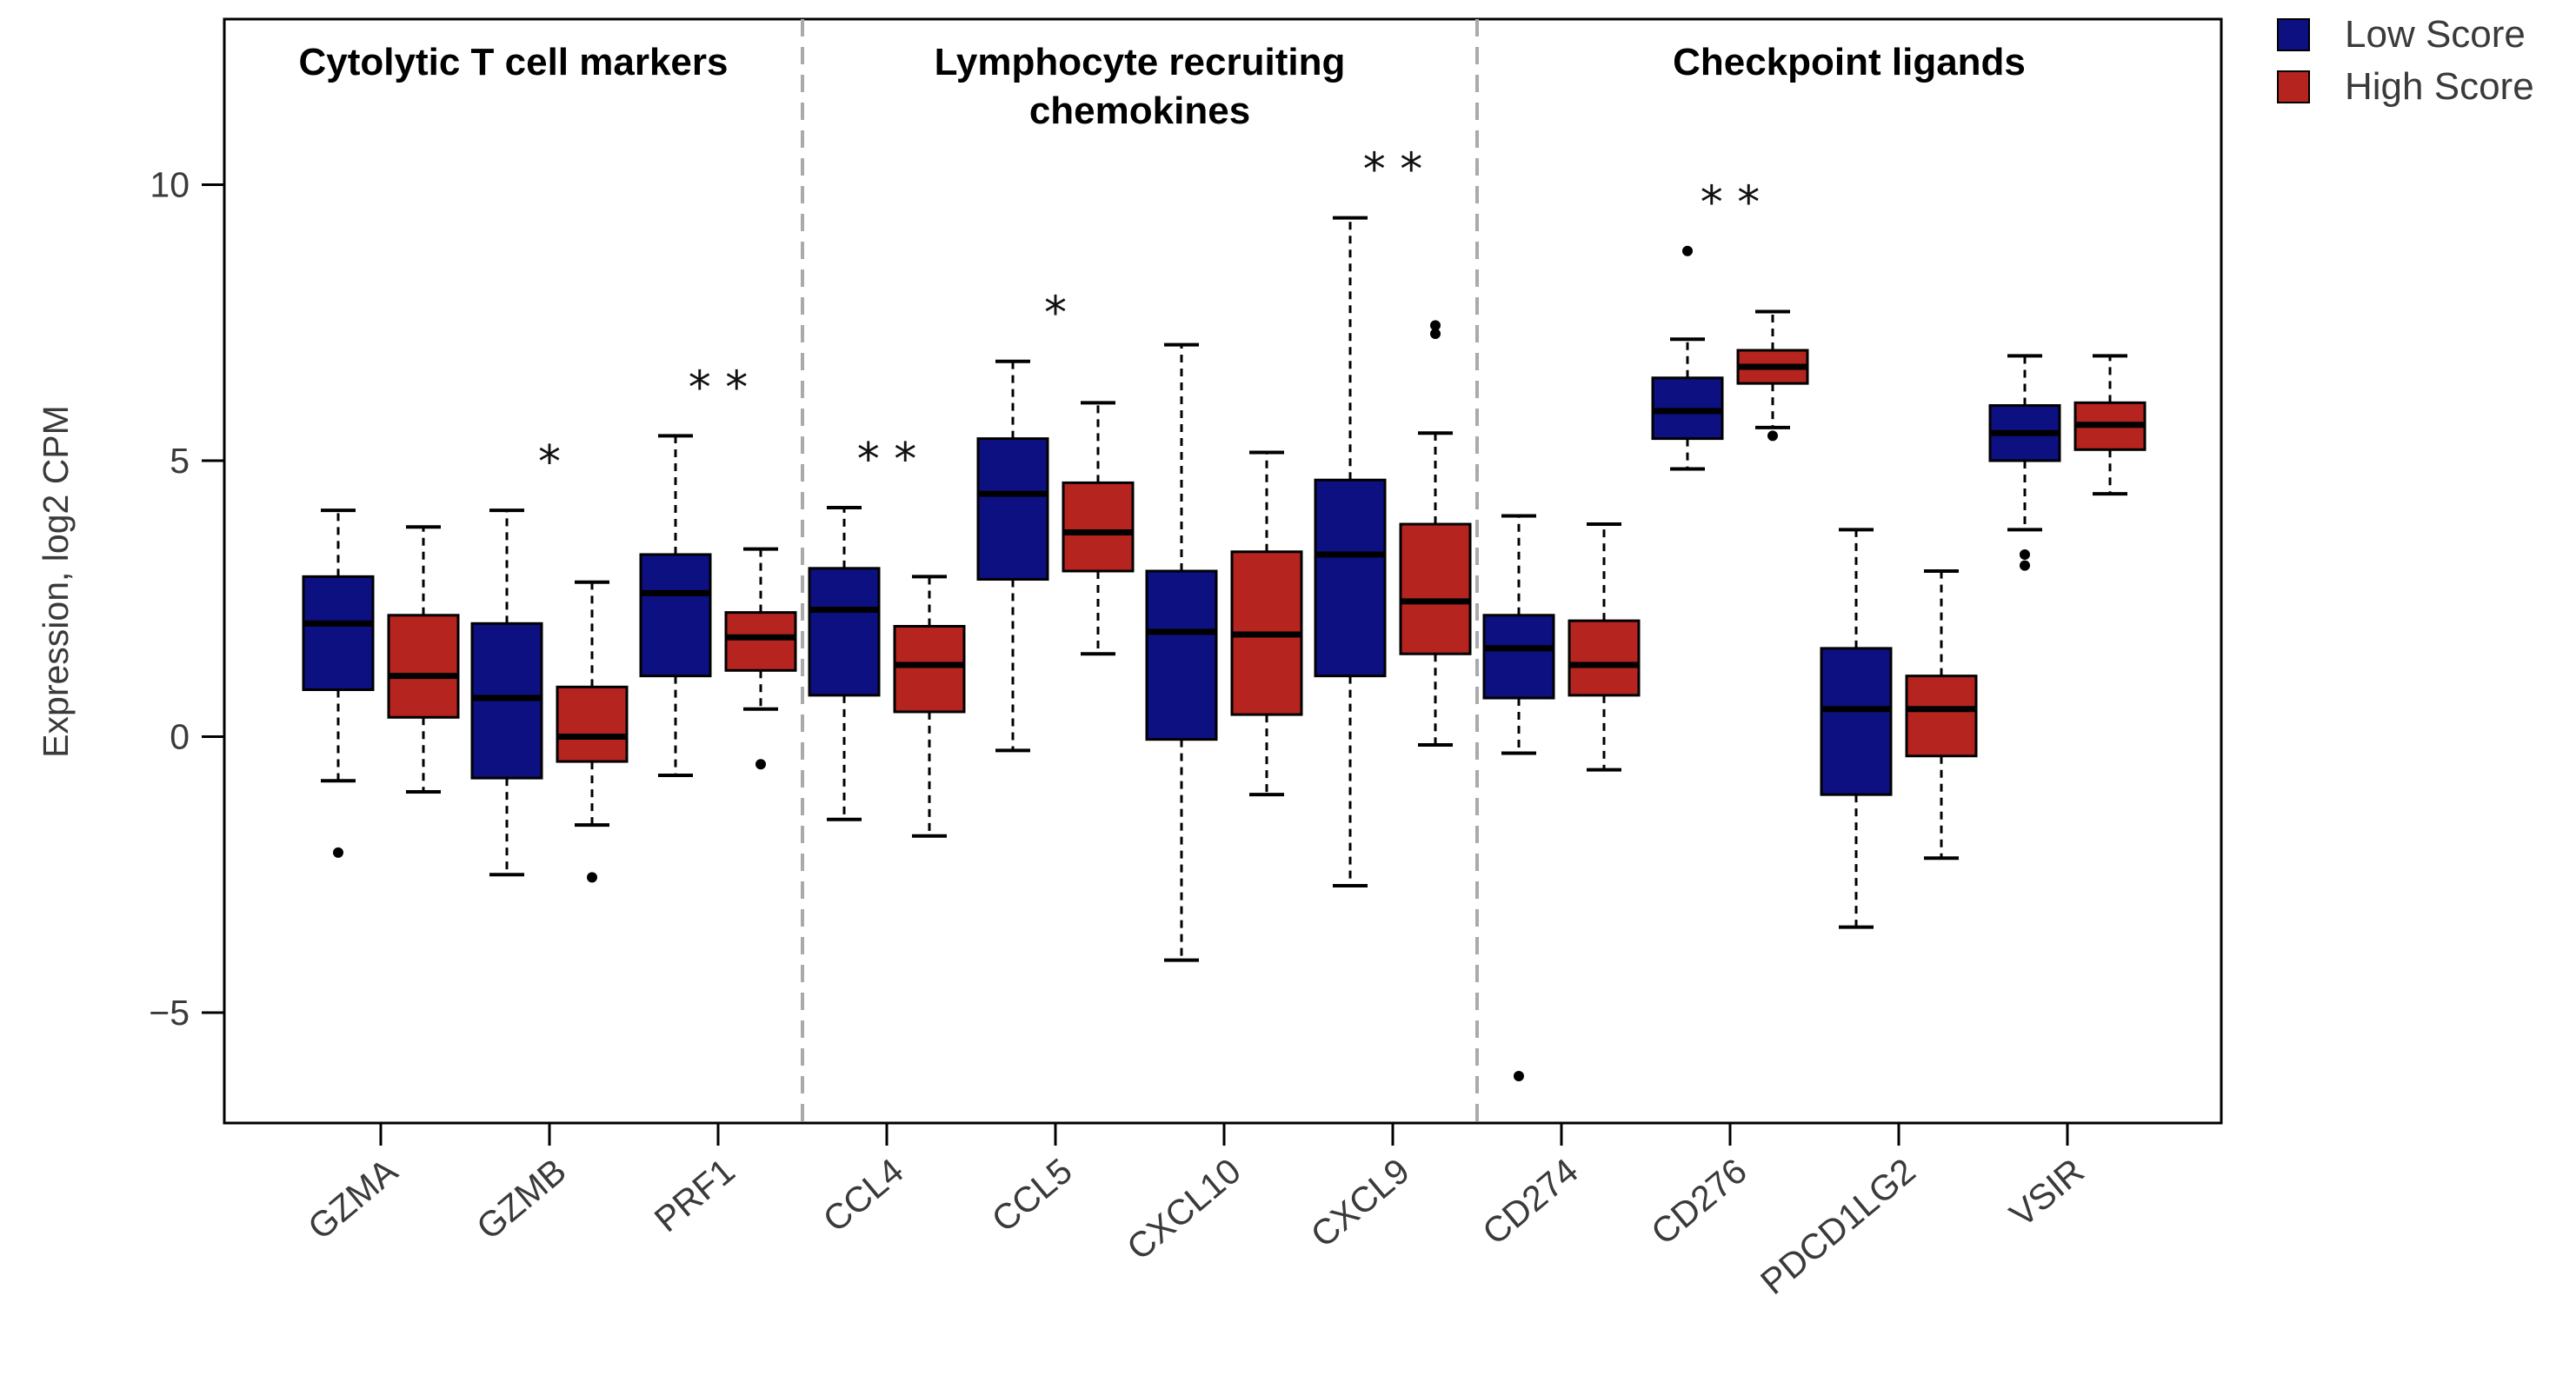 This screenshot has width=2576, height=1389. Describe the element at coordinates (1360, 1203) in the screenshot. I see `x-tick-label: CXCL9` at that location.